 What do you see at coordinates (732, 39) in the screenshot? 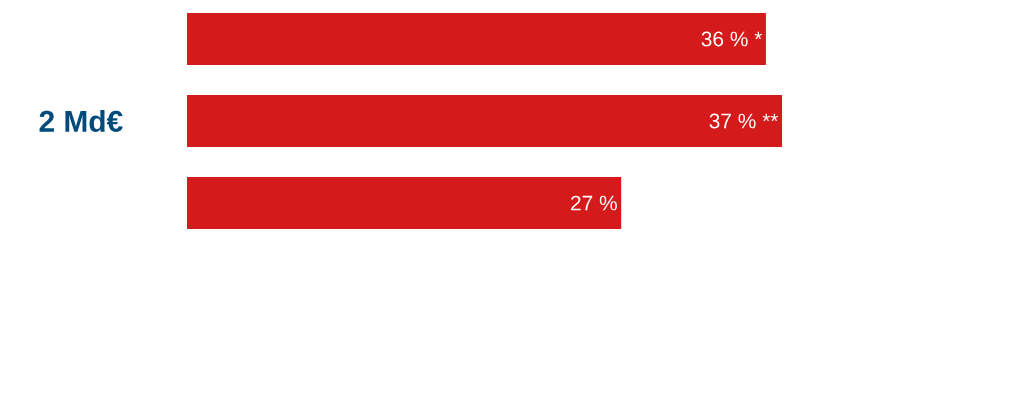
I see `data-label: 36 % *` at bounding box center [732, 39].